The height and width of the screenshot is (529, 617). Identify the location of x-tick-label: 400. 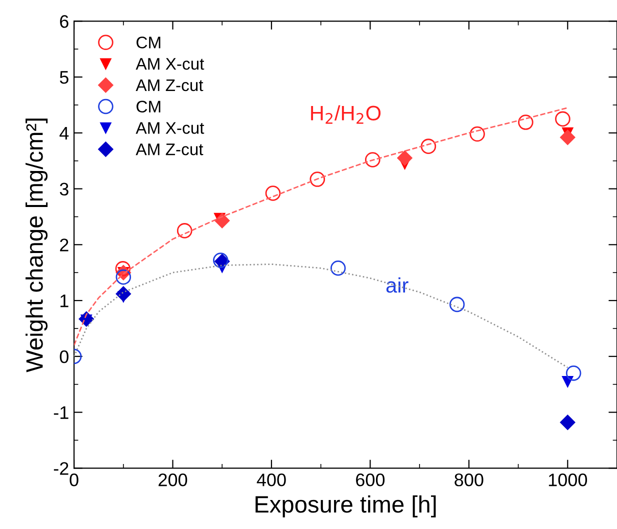
(271, 480).